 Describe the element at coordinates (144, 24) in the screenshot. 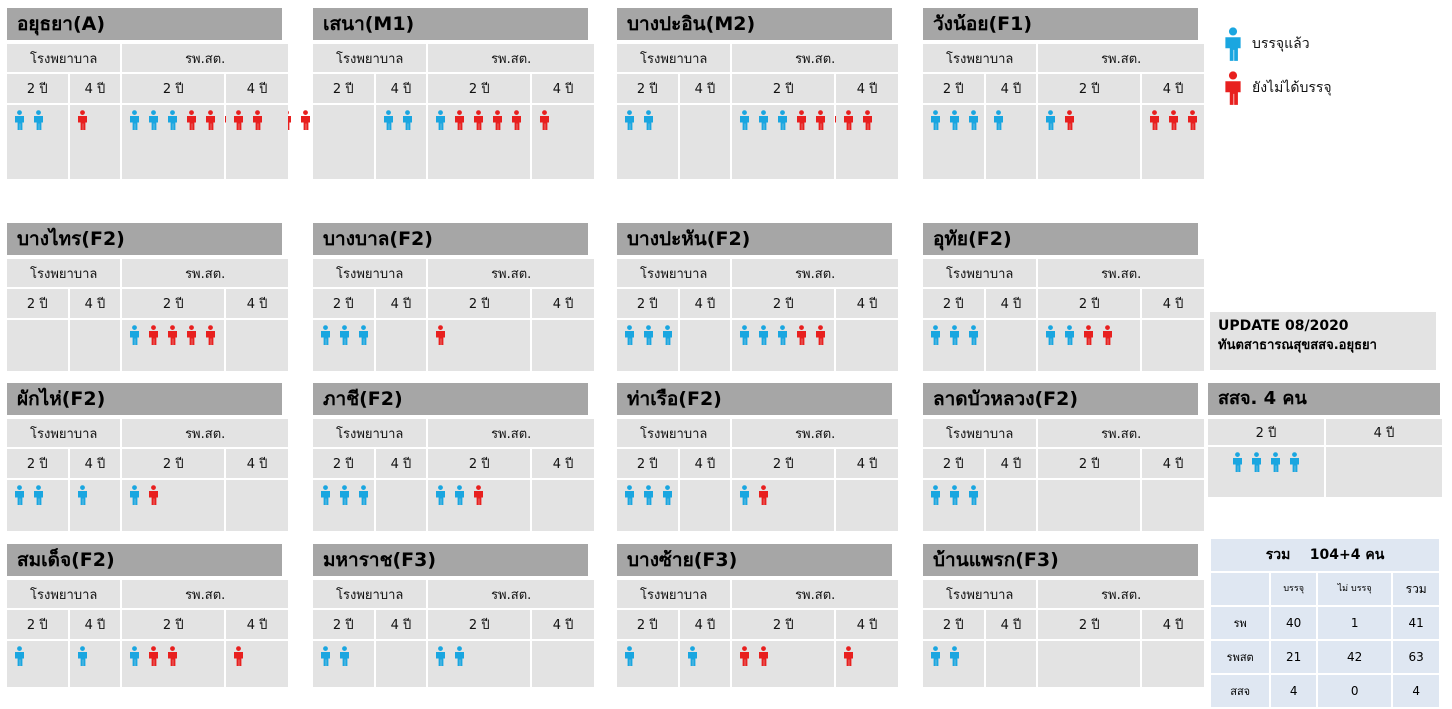

I see `district-title: อยุธยา(A)` at that location.